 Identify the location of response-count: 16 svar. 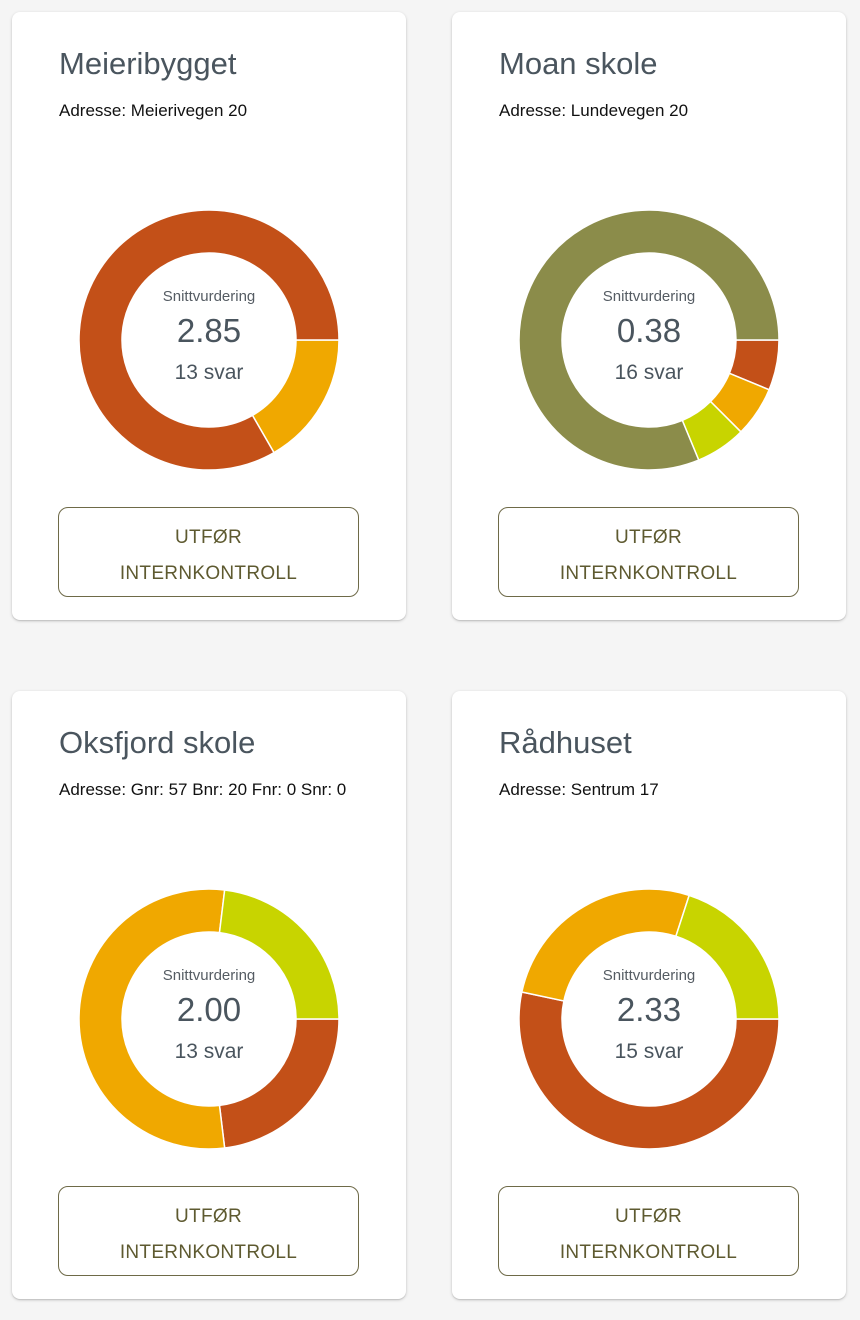
(649, 372).